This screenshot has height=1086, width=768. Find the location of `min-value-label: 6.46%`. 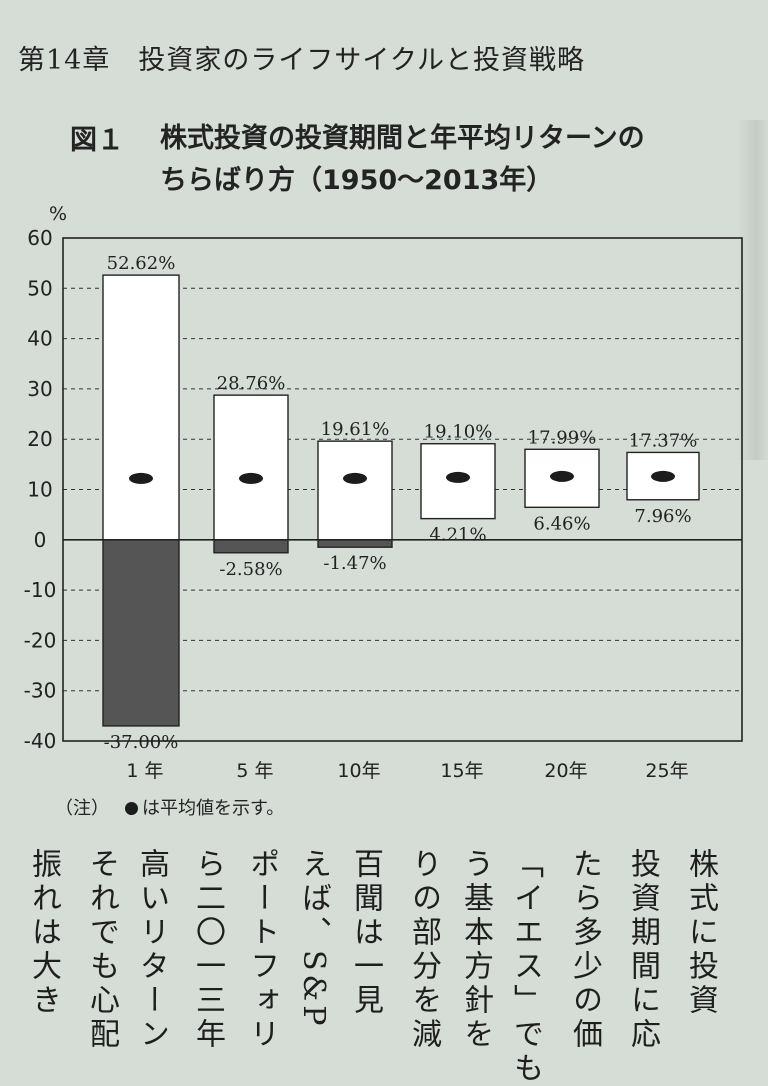

min-value-label: 6.46% is located at coordinates (561, 523).